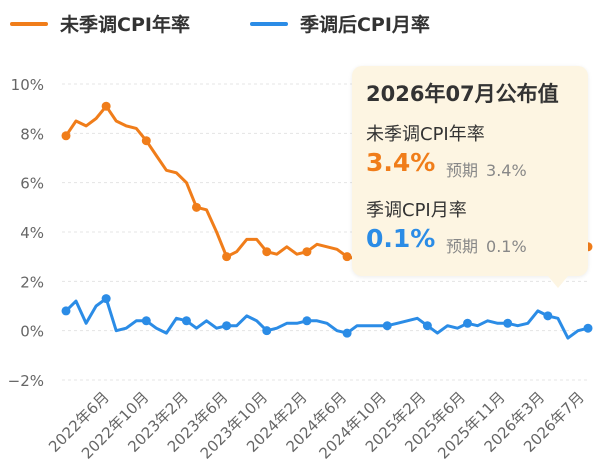  Describe the element at coordinates (29, 23) in the screenshot. I see `legend-line-yoy` at that location.